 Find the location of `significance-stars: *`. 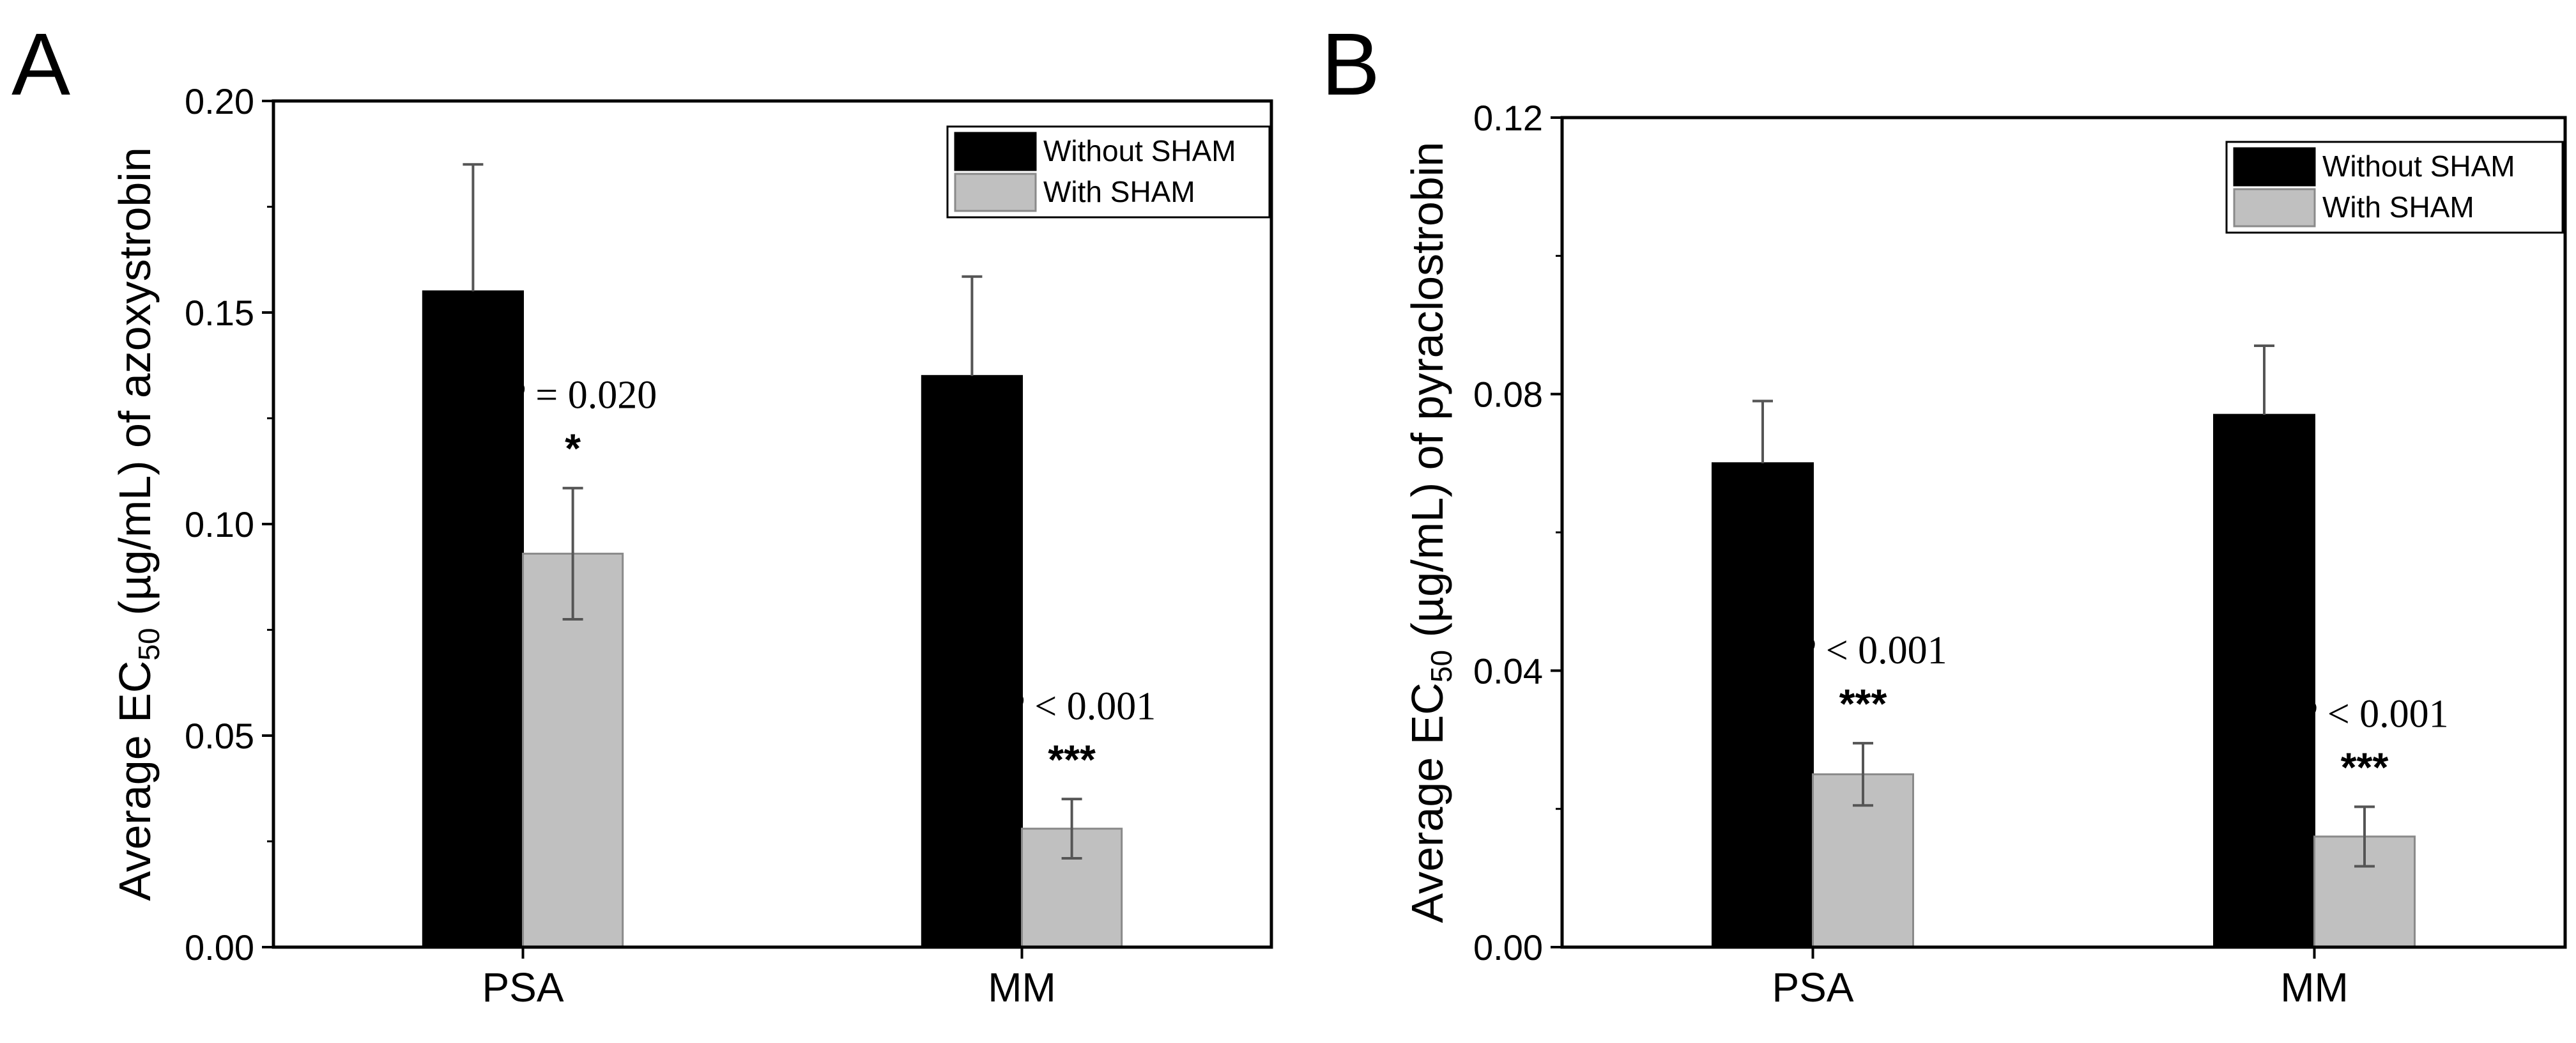

significance-stars: * is located at coordinates (573, 449).